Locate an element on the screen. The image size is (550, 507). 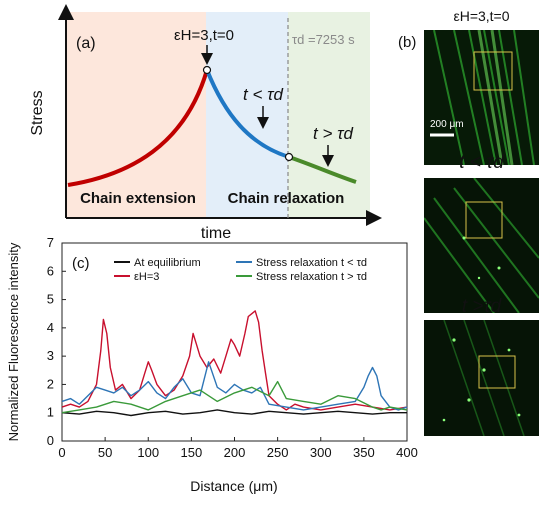
legend-label-equilibrium: At equilibrium is located at coordinates (167, 263).